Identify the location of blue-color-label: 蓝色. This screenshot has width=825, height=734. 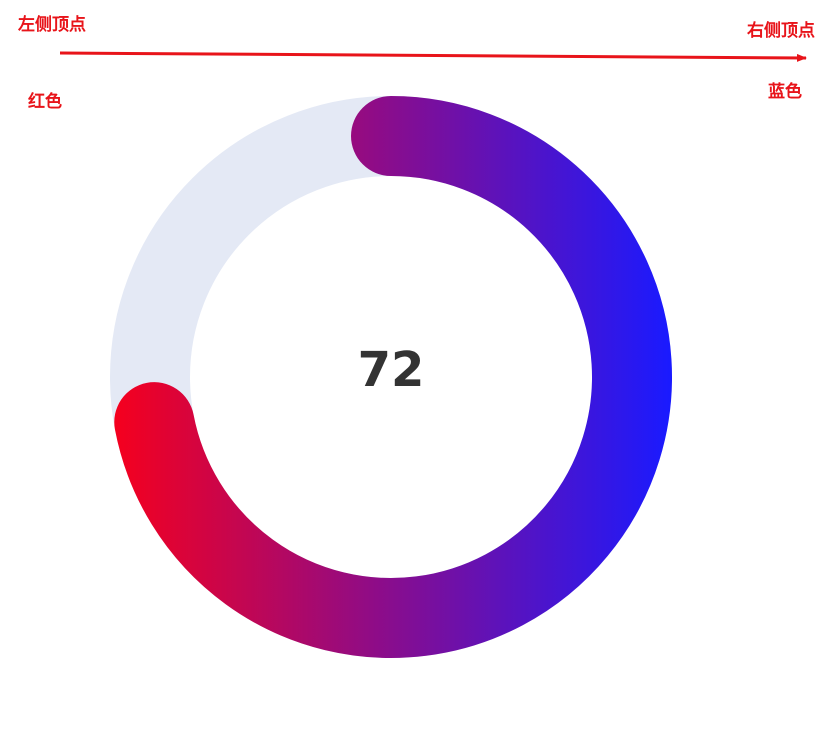
(785, 92).